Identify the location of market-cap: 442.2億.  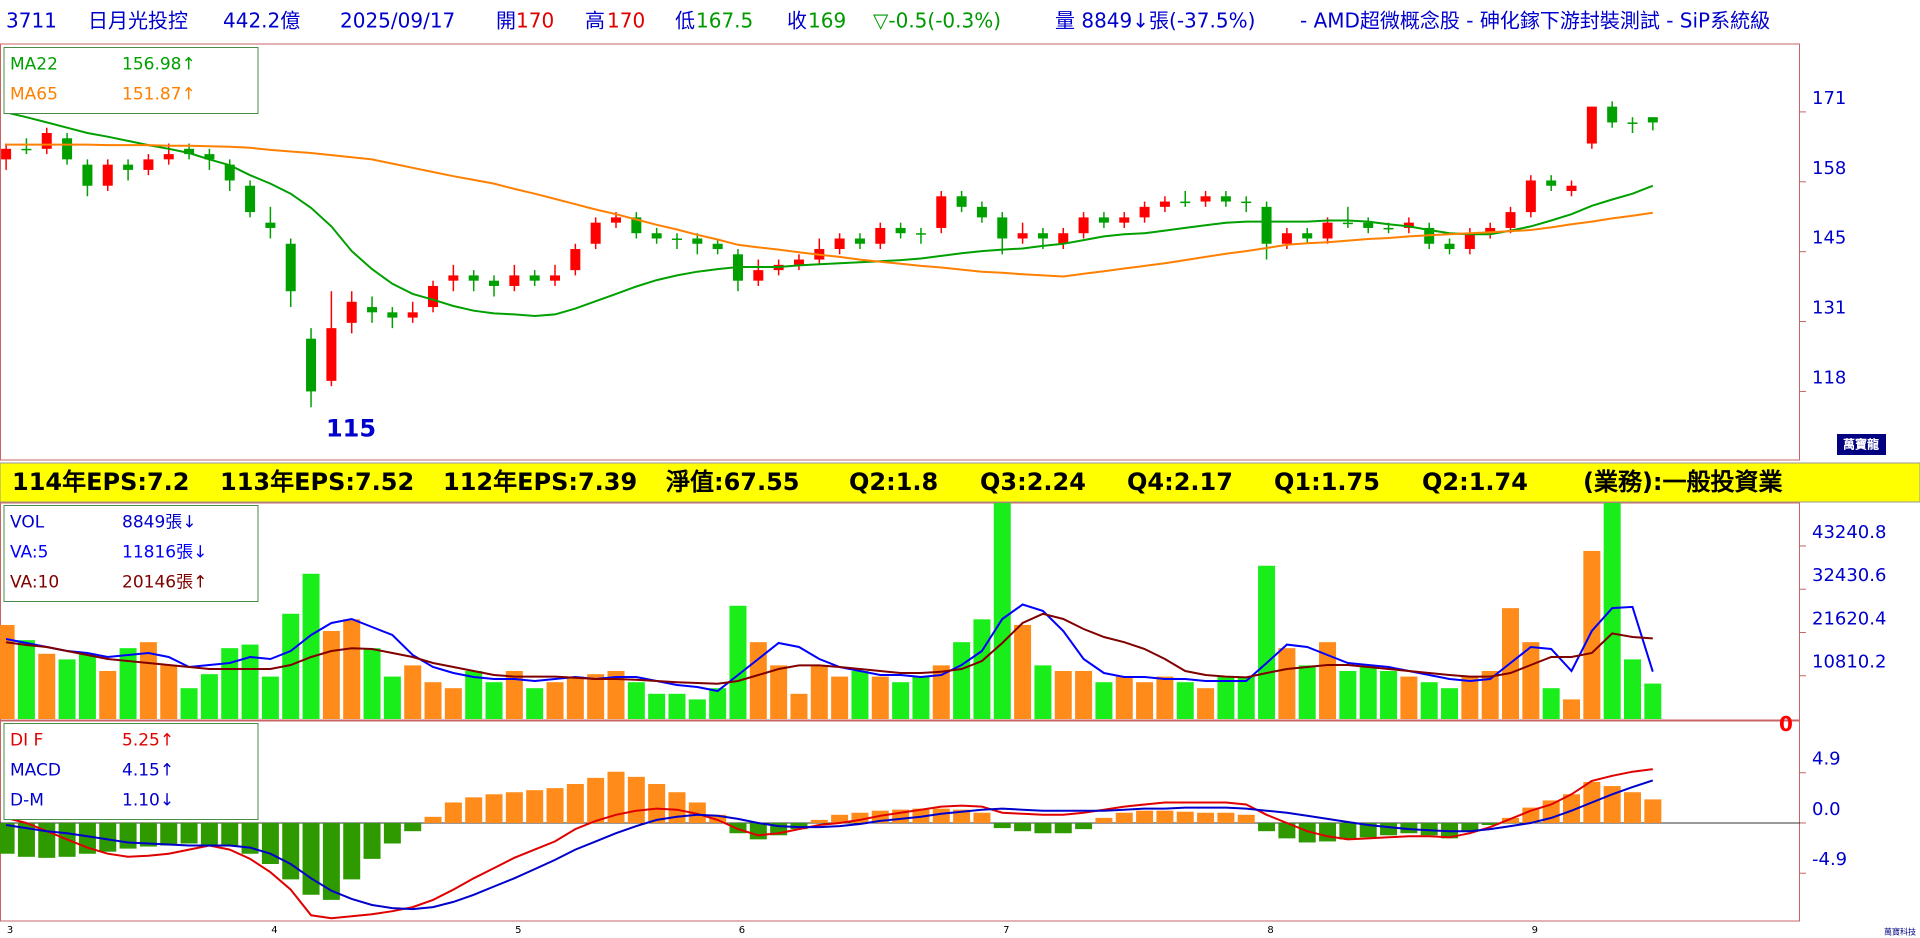
(261, 21).